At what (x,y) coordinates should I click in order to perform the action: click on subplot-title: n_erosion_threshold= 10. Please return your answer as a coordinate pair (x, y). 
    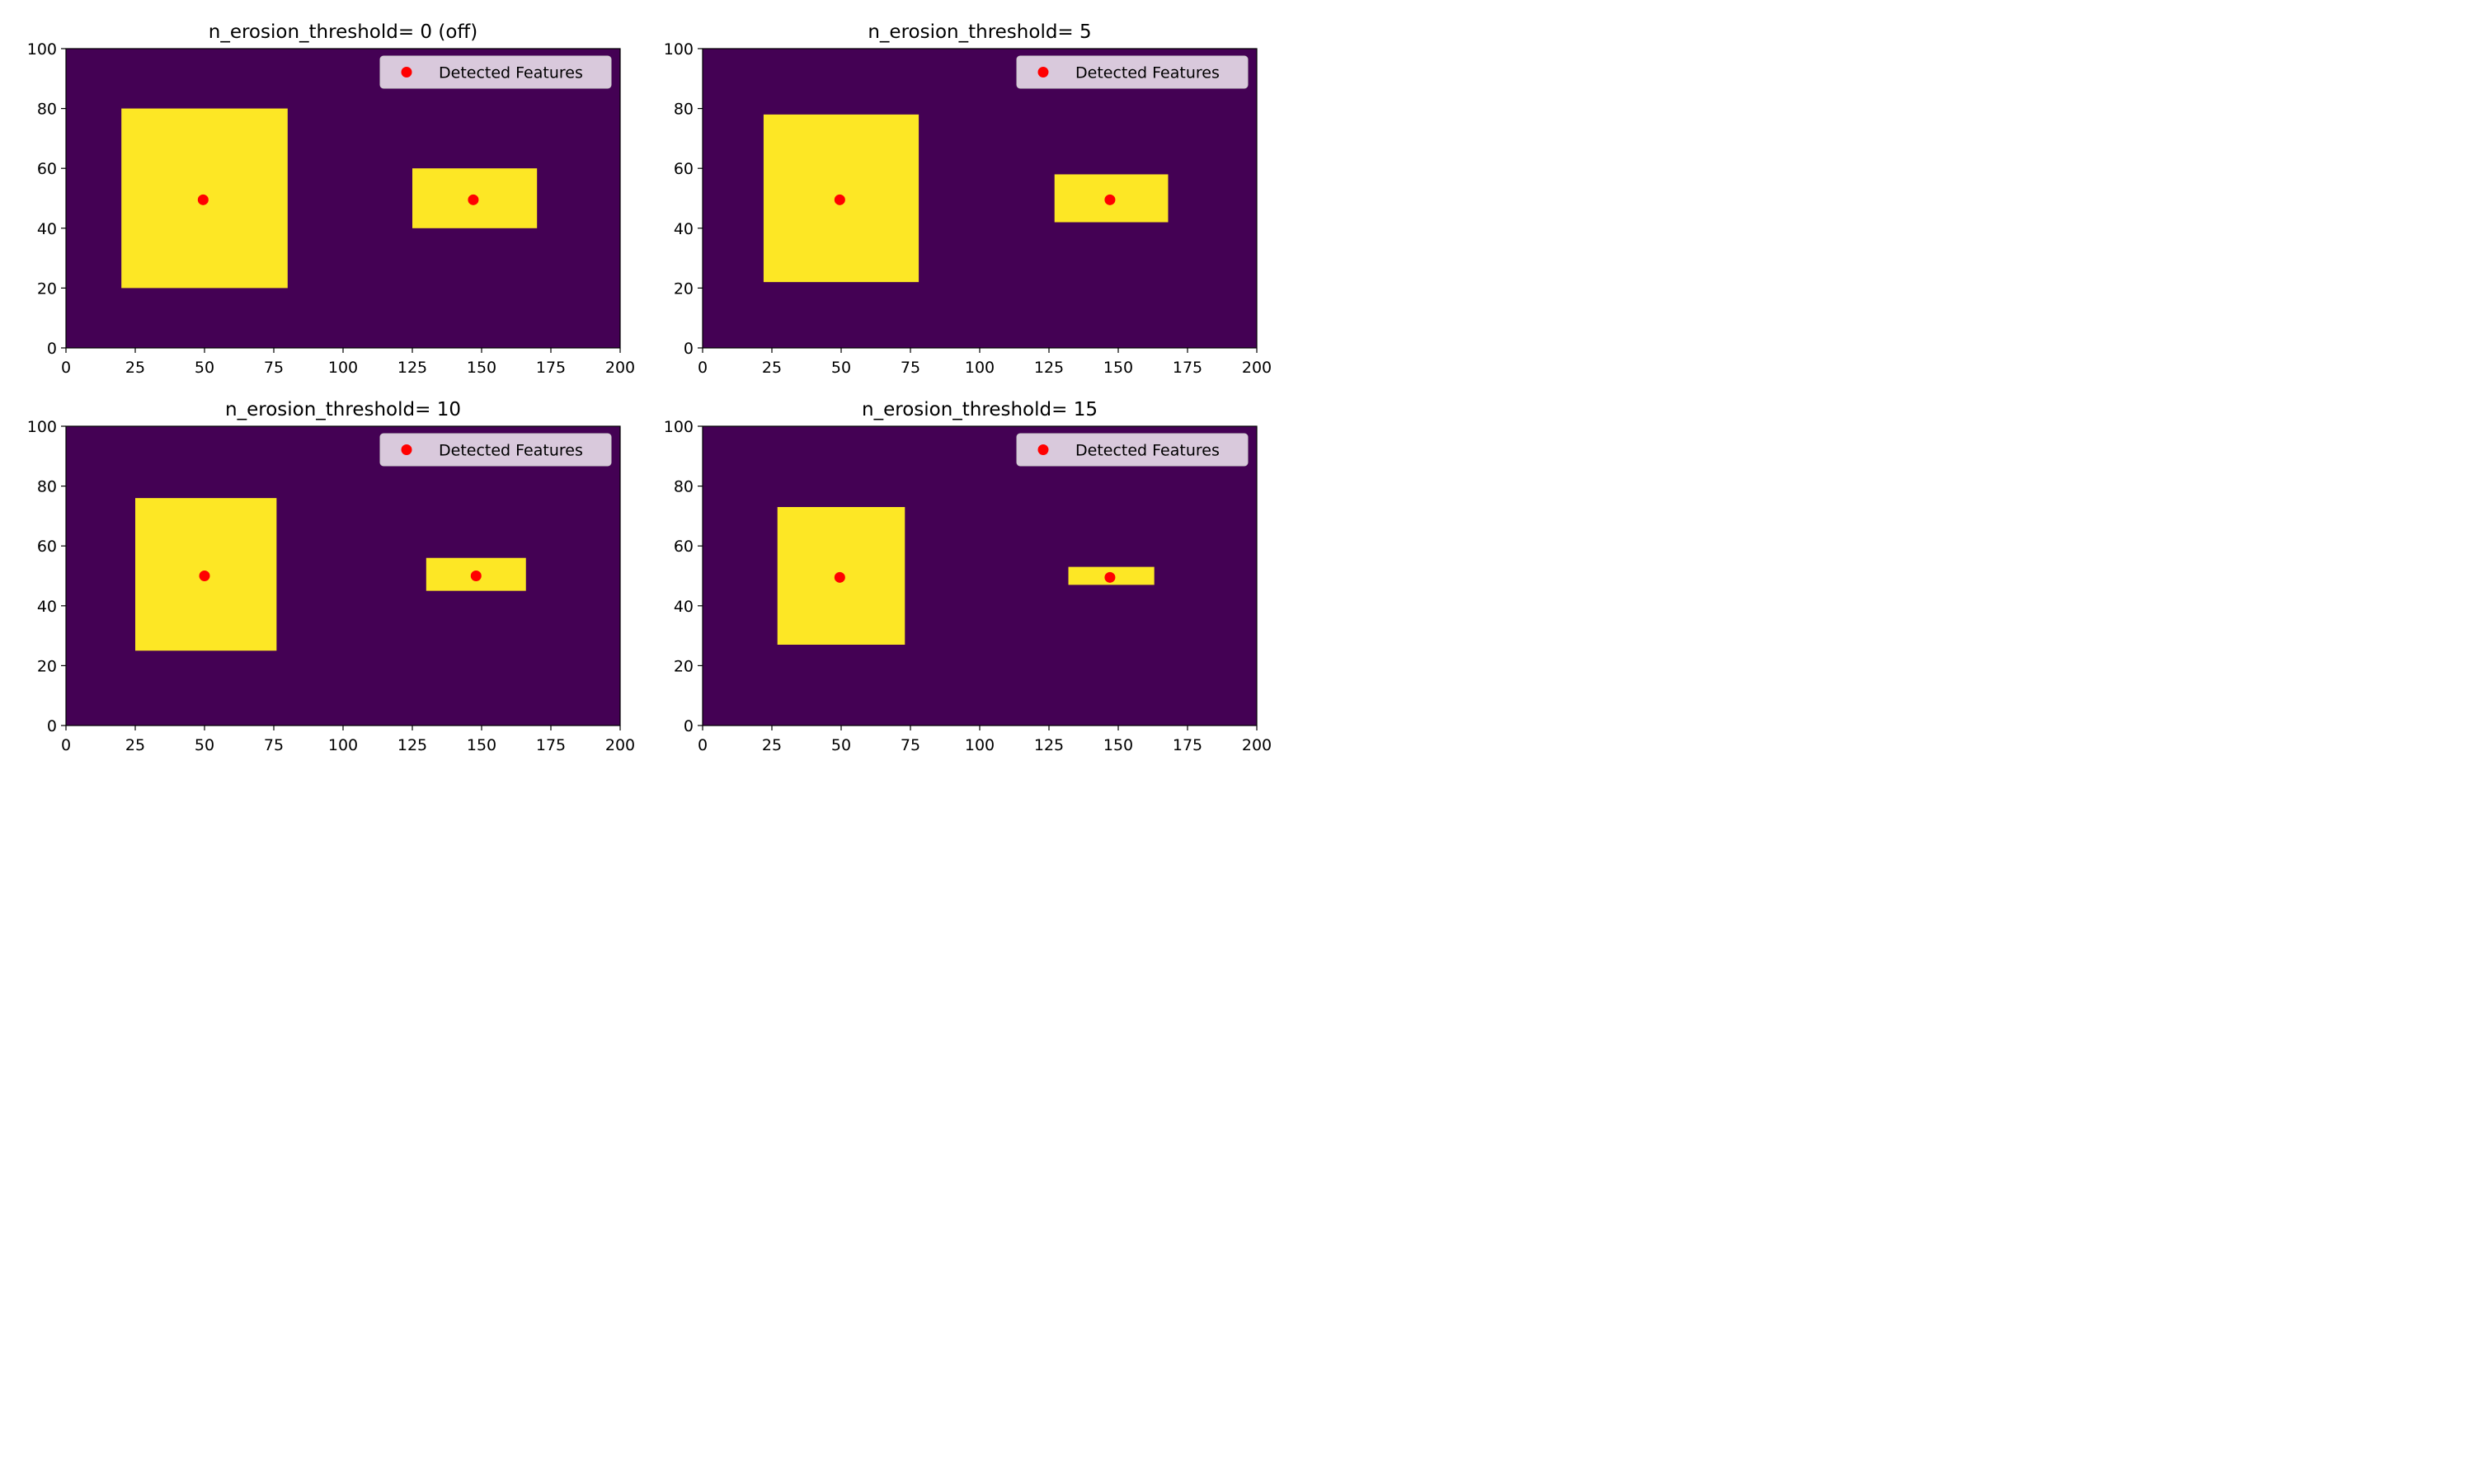
    Looking at the image, I should click on (343, 409).